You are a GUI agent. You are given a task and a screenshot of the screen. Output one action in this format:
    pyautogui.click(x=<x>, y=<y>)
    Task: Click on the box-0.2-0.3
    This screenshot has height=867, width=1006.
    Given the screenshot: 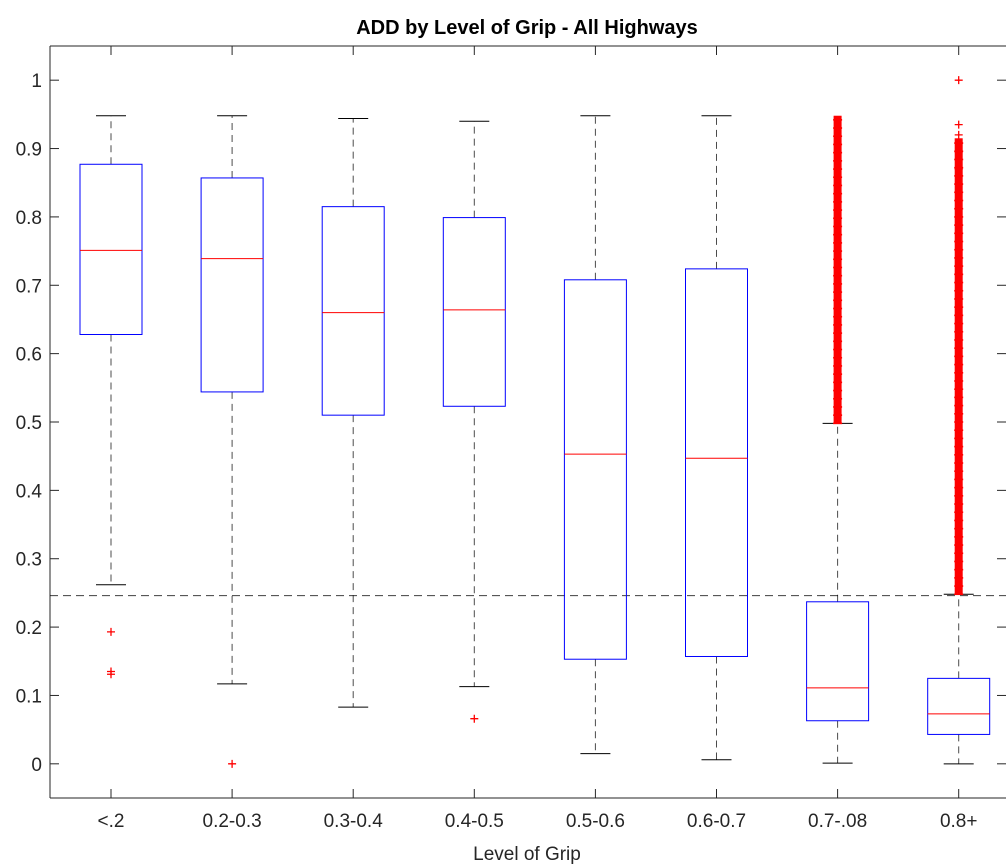 What is the action you would take?
    pyautogui.click(x=232, y=441)
    